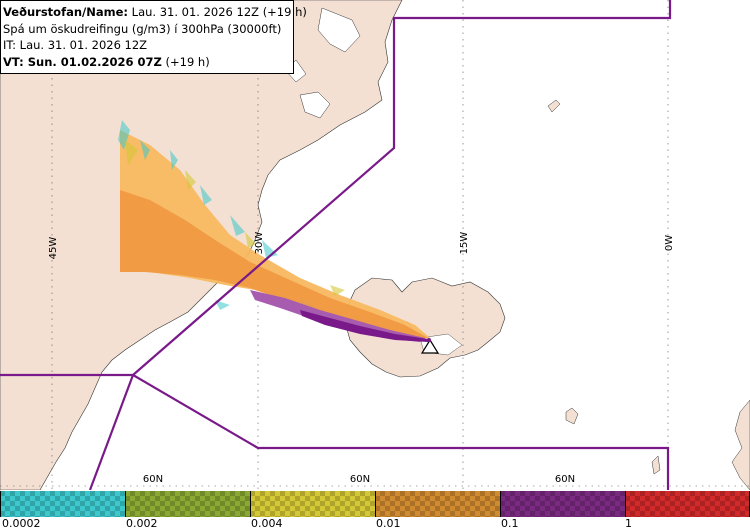 Image resolution: width=750 pixels, height=532 pixels. I want to click on legend-tick-3: 0.01, so click(388, 523).